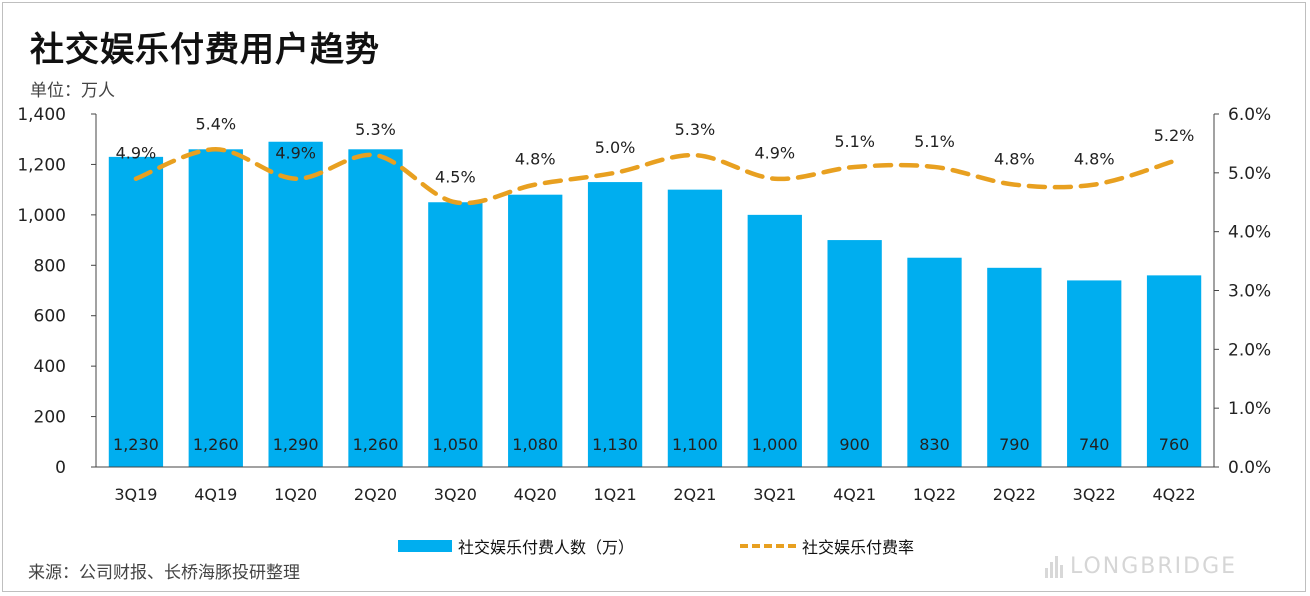 This screenshot has height=596, width=1310. Describe the element at coordinates (694, 494) in the screenshot. I see `x-axis-tick-label: 2Q21` at that location.